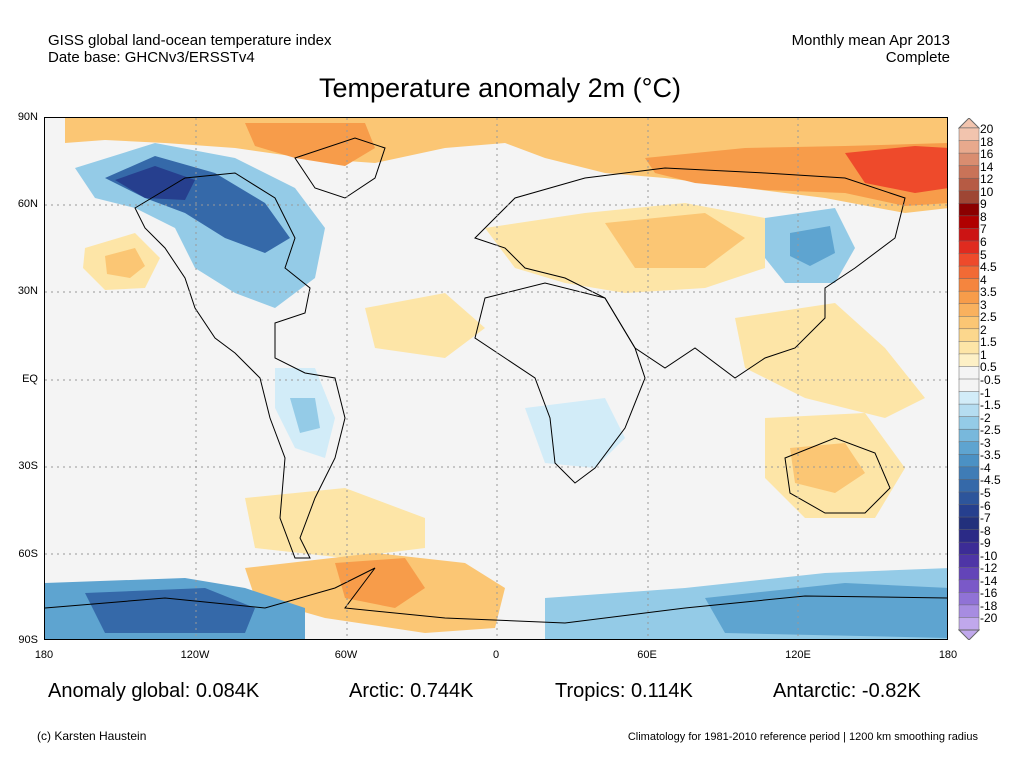  What do you see at coordinates (28, 554) in the screenshot?
I see `lat-label-60s: 60S` at bounding box center [28, 554].